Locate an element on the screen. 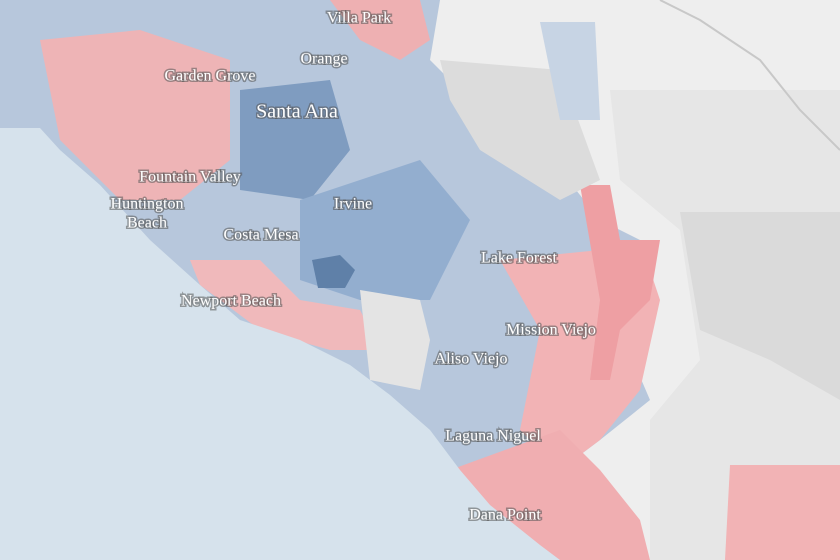 This screenshot has height=560, width=840. place-label: Garden Grove is located at coordinates (209, 76).